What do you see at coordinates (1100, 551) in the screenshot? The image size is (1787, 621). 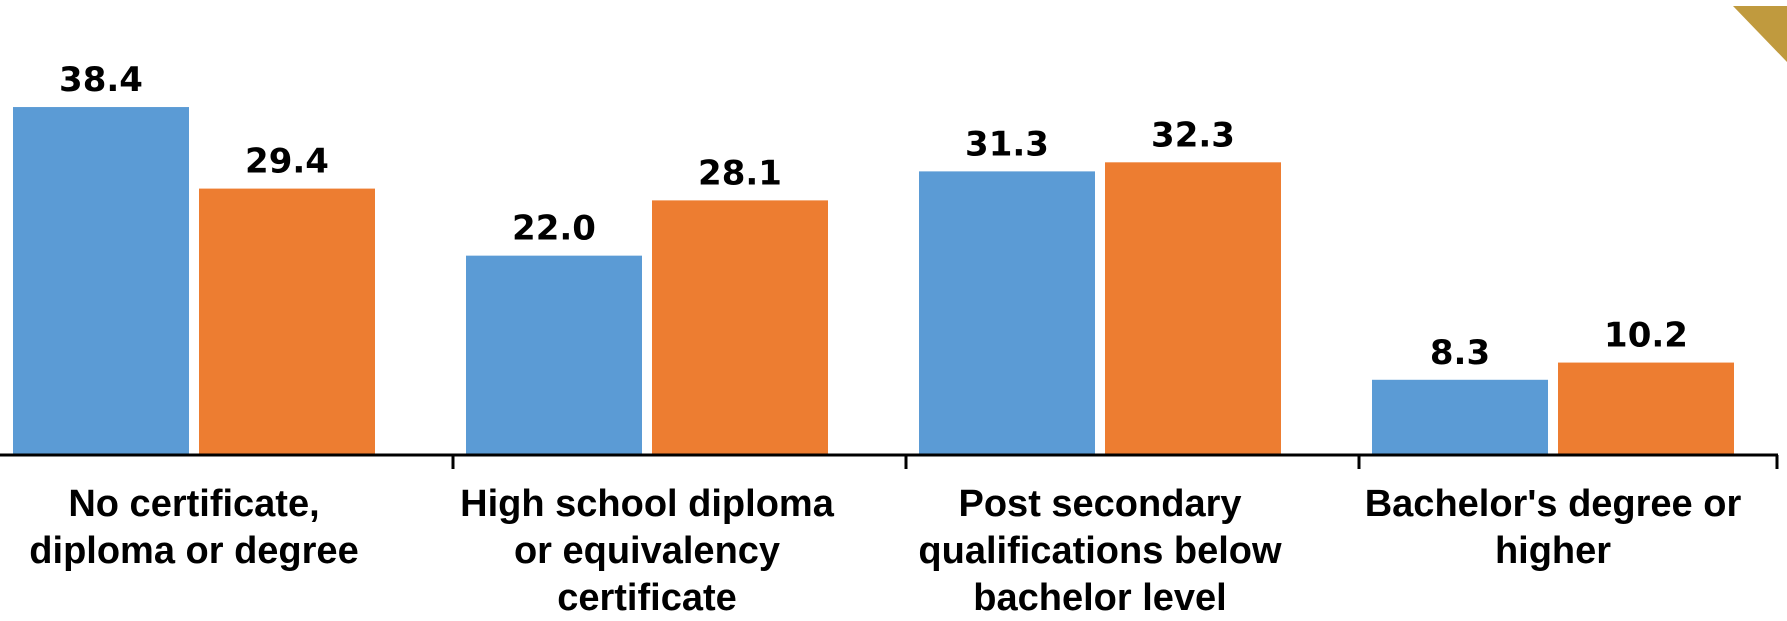 I see `category-label-3-line-2: qualifications below` at bounding box center [1100, 551].